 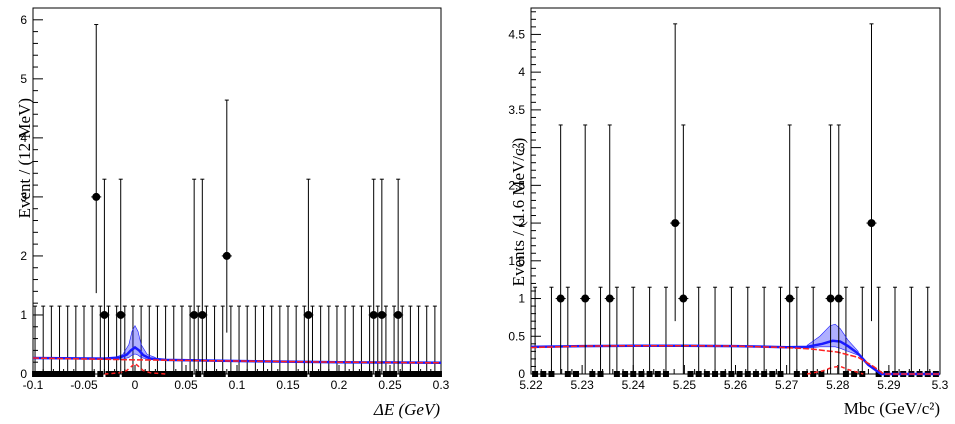 I want to click on x-axis-title: Mbc (GeV/c²), so click(x=892, y=408).